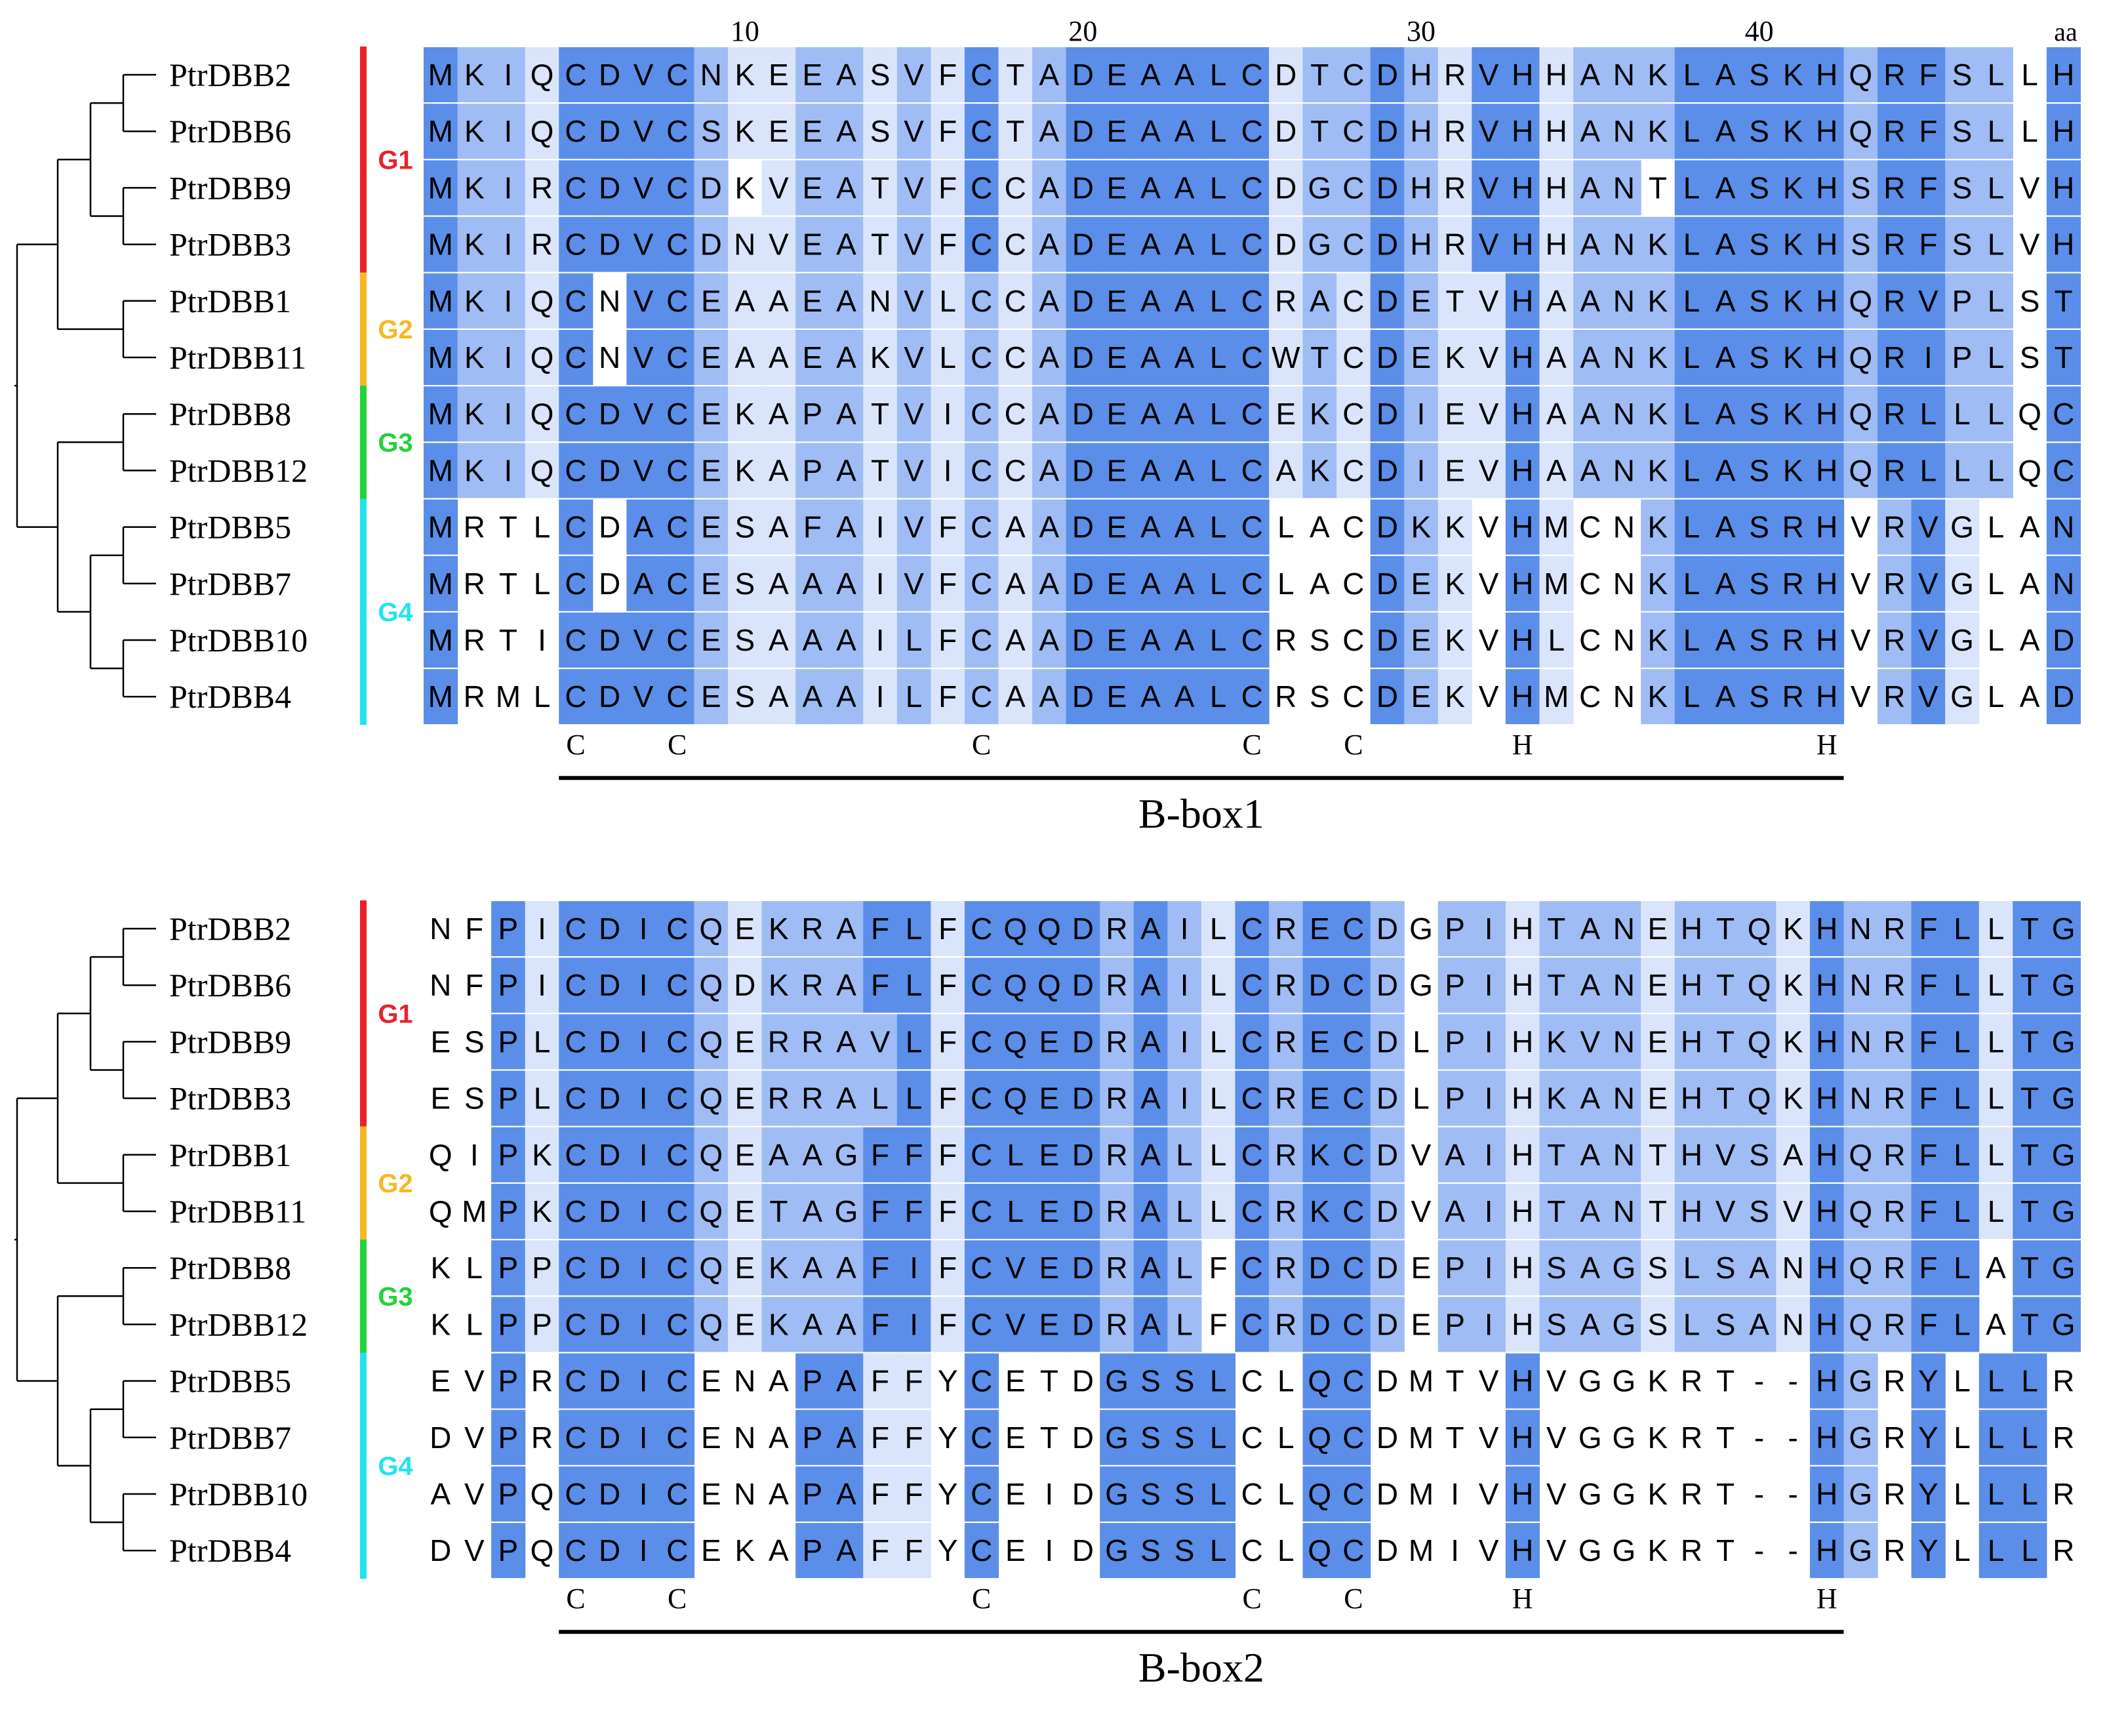 This screenshot has width=2107, height=1736. What do you see at coordinates (745, 31) in the screenshot?
I see `ruler-tick-label: 10` at bounding box center [745, 31].